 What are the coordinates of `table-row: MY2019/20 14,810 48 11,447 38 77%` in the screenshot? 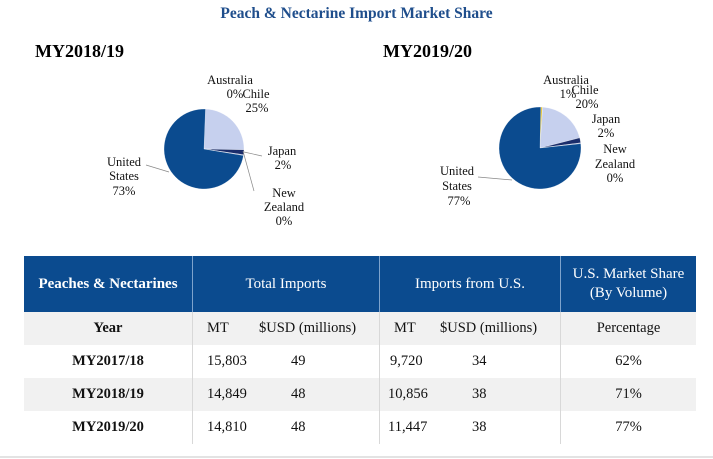 It's located at (360, 427).